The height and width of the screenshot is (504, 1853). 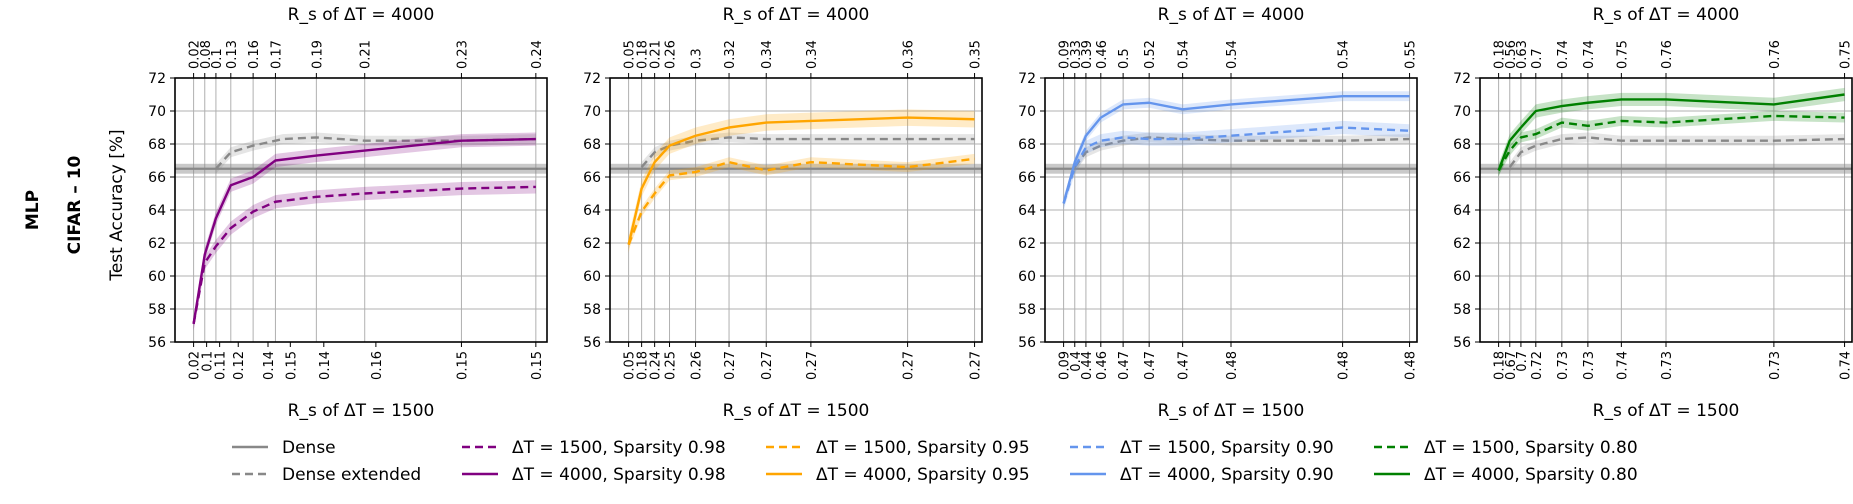 What do you see at coordinates (1537, 58) in the screenshot?
I see `top-tick-label: 0.7` at bounding box center [1537, 58].